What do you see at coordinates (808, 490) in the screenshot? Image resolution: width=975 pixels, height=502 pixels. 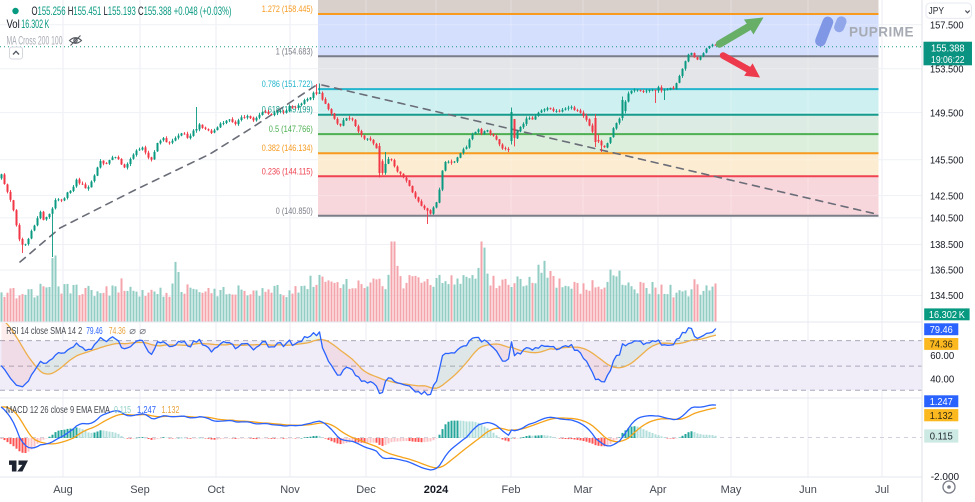 I see `svg-text: Jun` at bounding box center [808, 490].